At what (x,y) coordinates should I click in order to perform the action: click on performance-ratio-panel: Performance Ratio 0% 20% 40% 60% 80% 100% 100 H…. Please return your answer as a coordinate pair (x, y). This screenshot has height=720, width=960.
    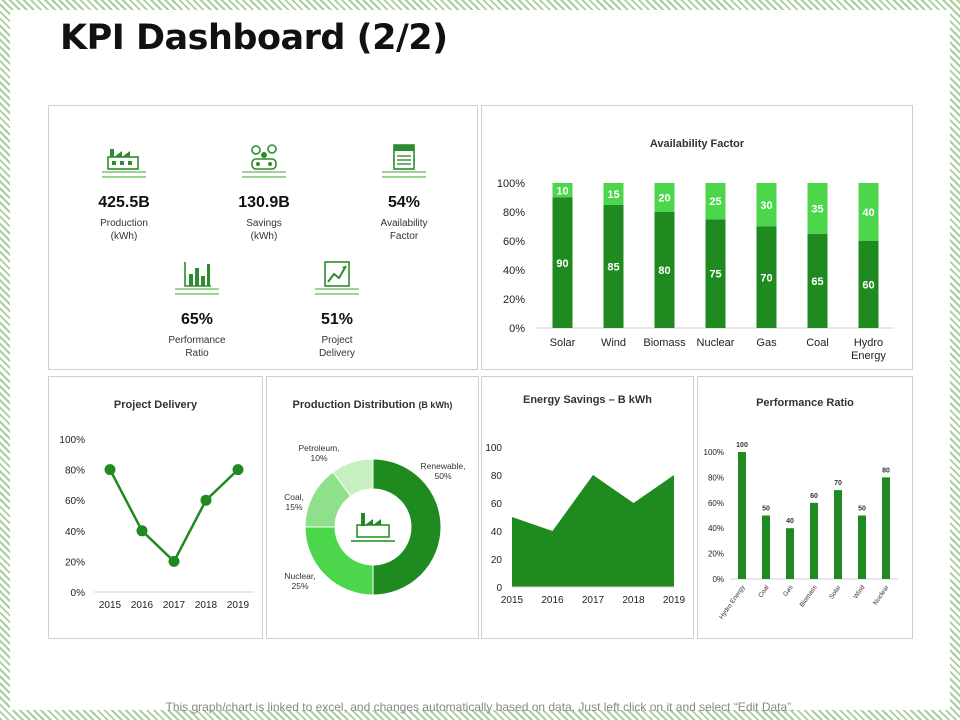
    Looking at the image, I should click on (805, 507).